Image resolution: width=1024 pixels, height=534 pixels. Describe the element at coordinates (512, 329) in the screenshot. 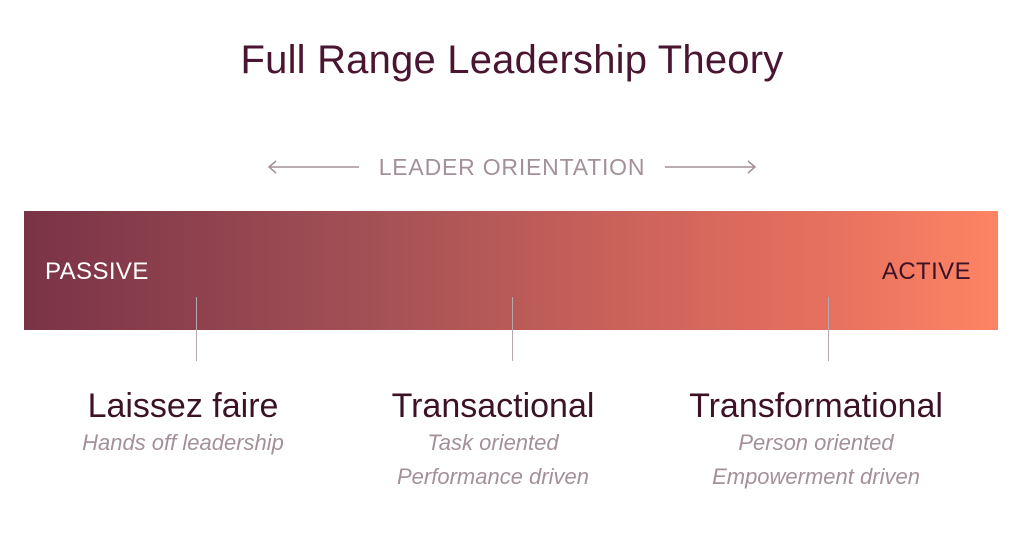

I see `transactional-tick` at that location.